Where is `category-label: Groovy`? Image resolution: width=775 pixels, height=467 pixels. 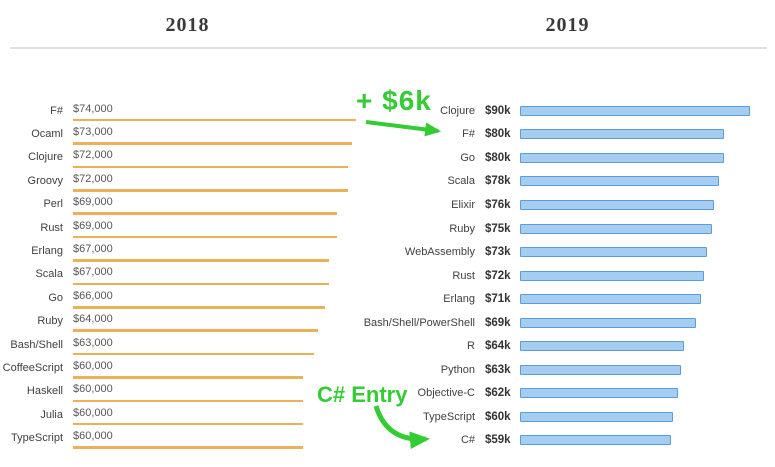 category-label: Groovy is located at coordinates (45, 180).